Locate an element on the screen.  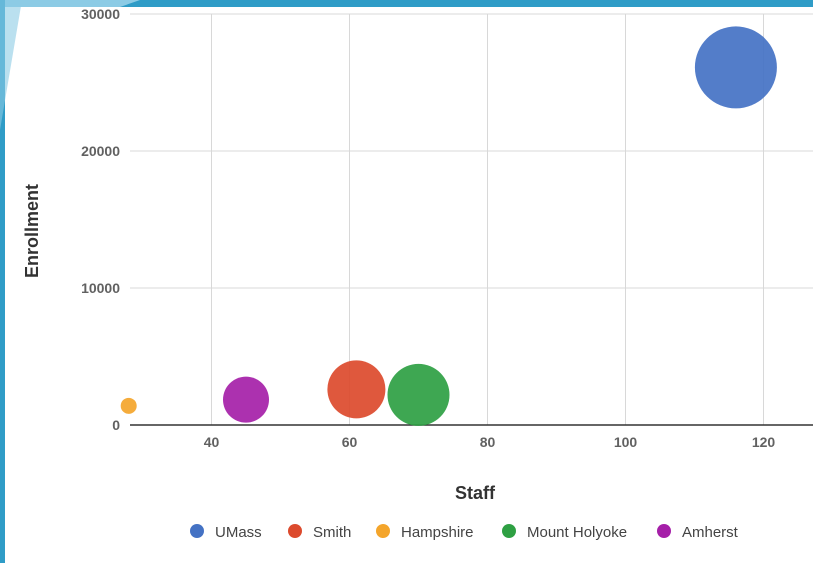
legend-item-umass: UMass is located at coordinates (226, 532).